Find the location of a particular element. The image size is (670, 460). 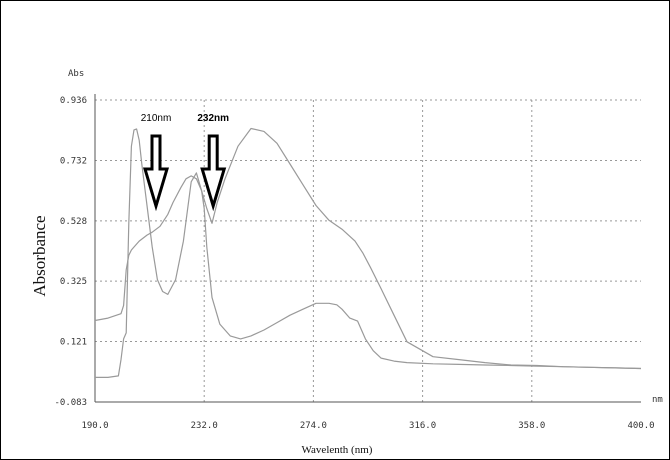

x-tick-label: 400.0 is located at coordinates (640, 426).